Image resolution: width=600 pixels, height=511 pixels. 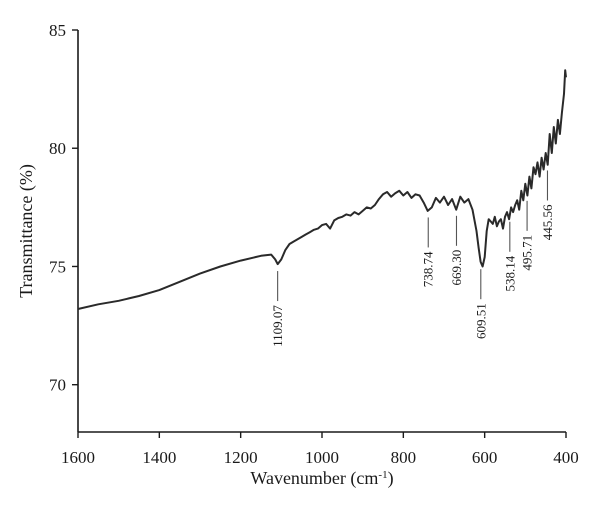 I want to click on peak-label: 669.30, so click(x=456, y=268).